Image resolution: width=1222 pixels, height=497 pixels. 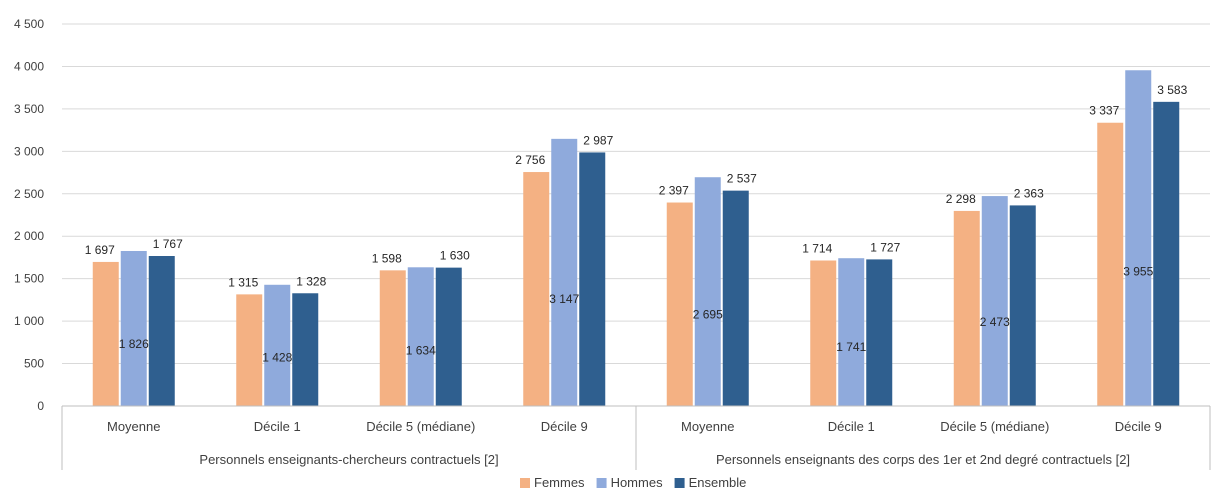 What do you see at coordinates (718, 482) in the screenshot?
I see `legend-label: Ensemble` at bounding box center [718, 482].